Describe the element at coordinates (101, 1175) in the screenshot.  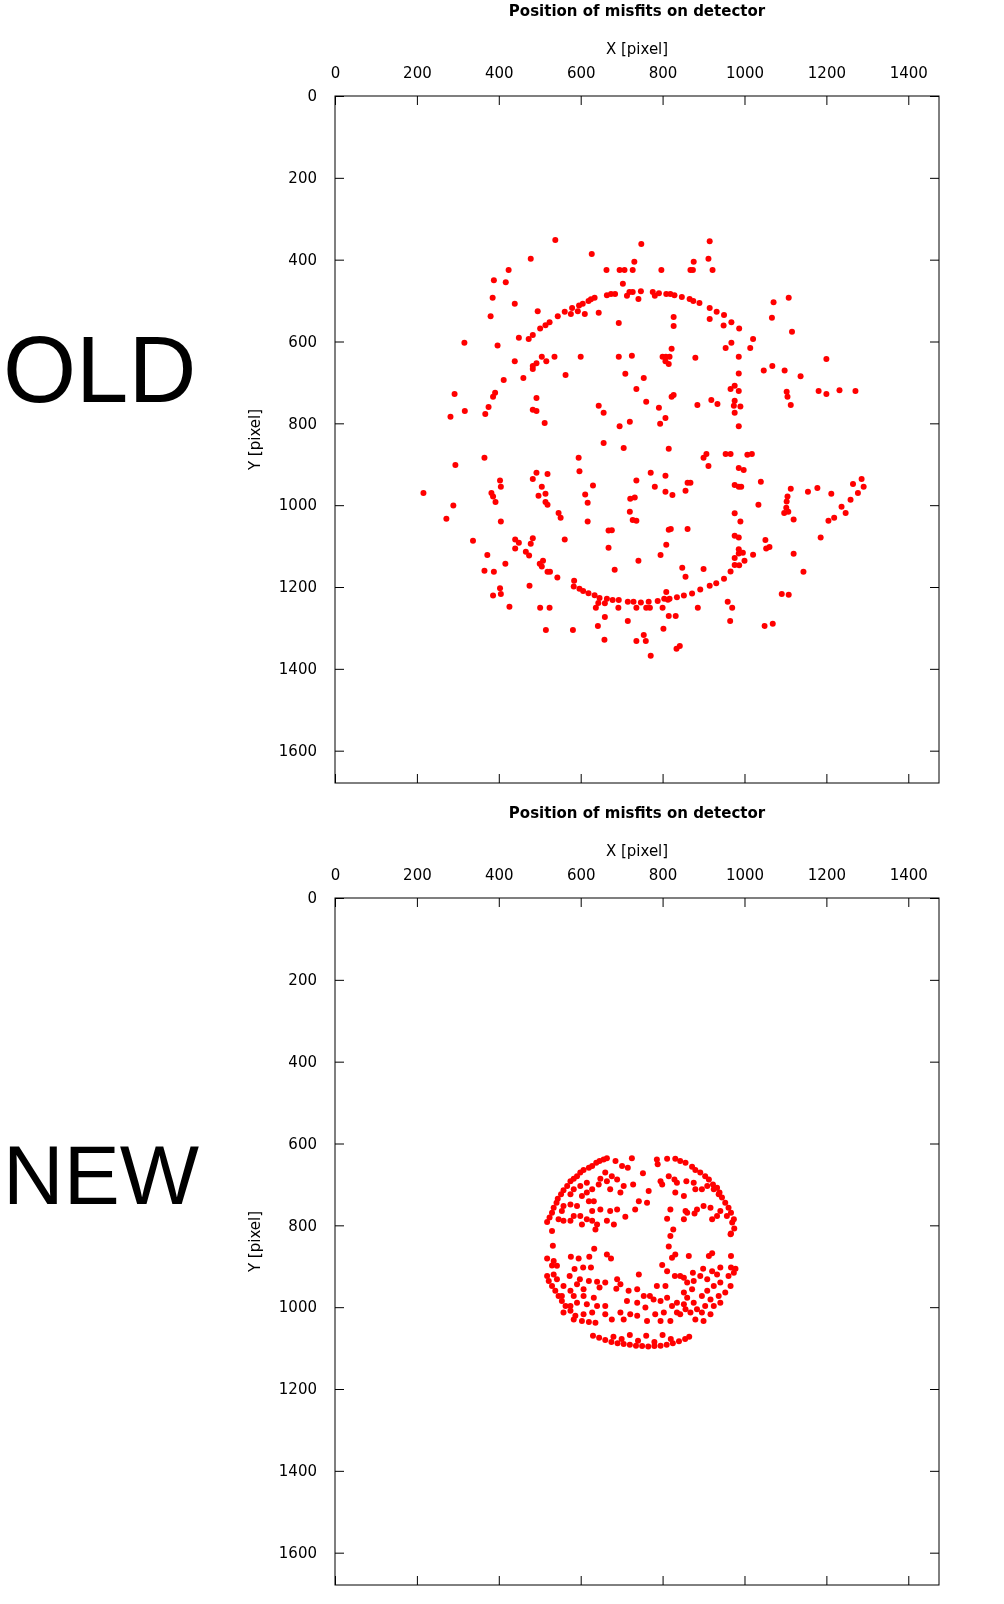
I see `text: NEW` at that location.